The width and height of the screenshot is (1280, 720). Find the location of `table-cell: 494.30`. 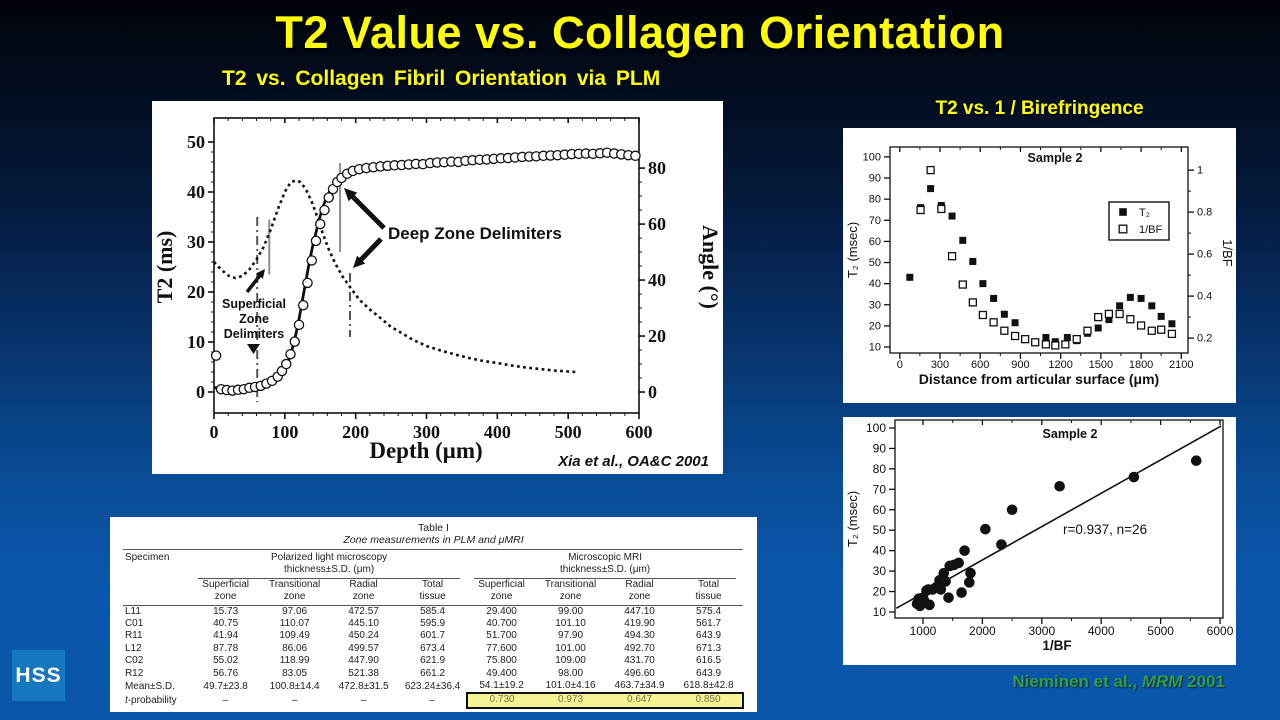

table-cell: 494.30 is located at coordinates (639, 636).